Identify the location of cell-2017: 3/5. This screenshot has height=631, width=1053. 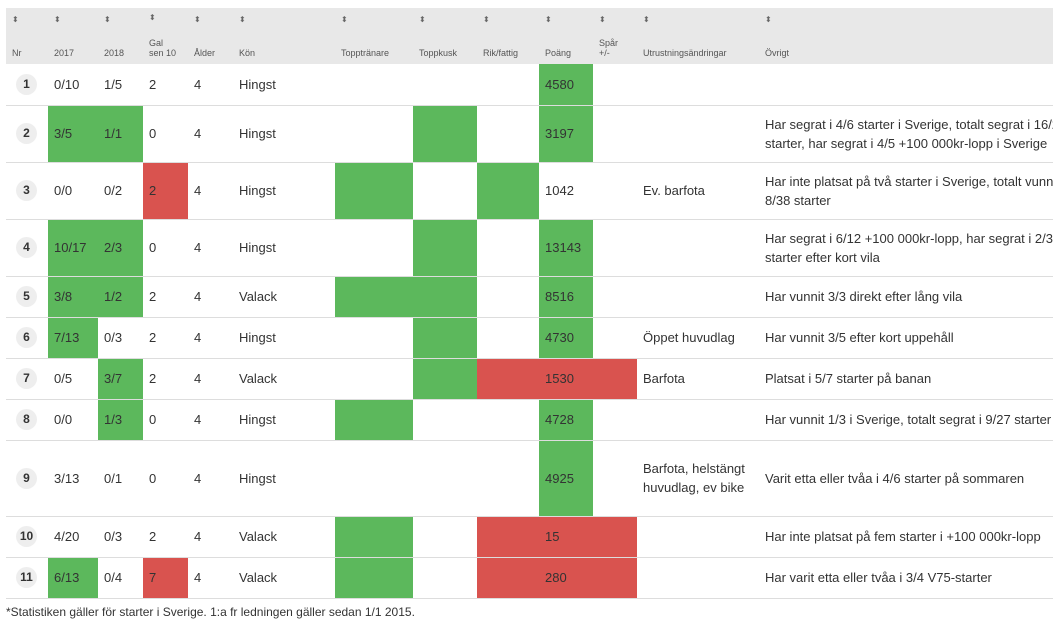
(73, 134).